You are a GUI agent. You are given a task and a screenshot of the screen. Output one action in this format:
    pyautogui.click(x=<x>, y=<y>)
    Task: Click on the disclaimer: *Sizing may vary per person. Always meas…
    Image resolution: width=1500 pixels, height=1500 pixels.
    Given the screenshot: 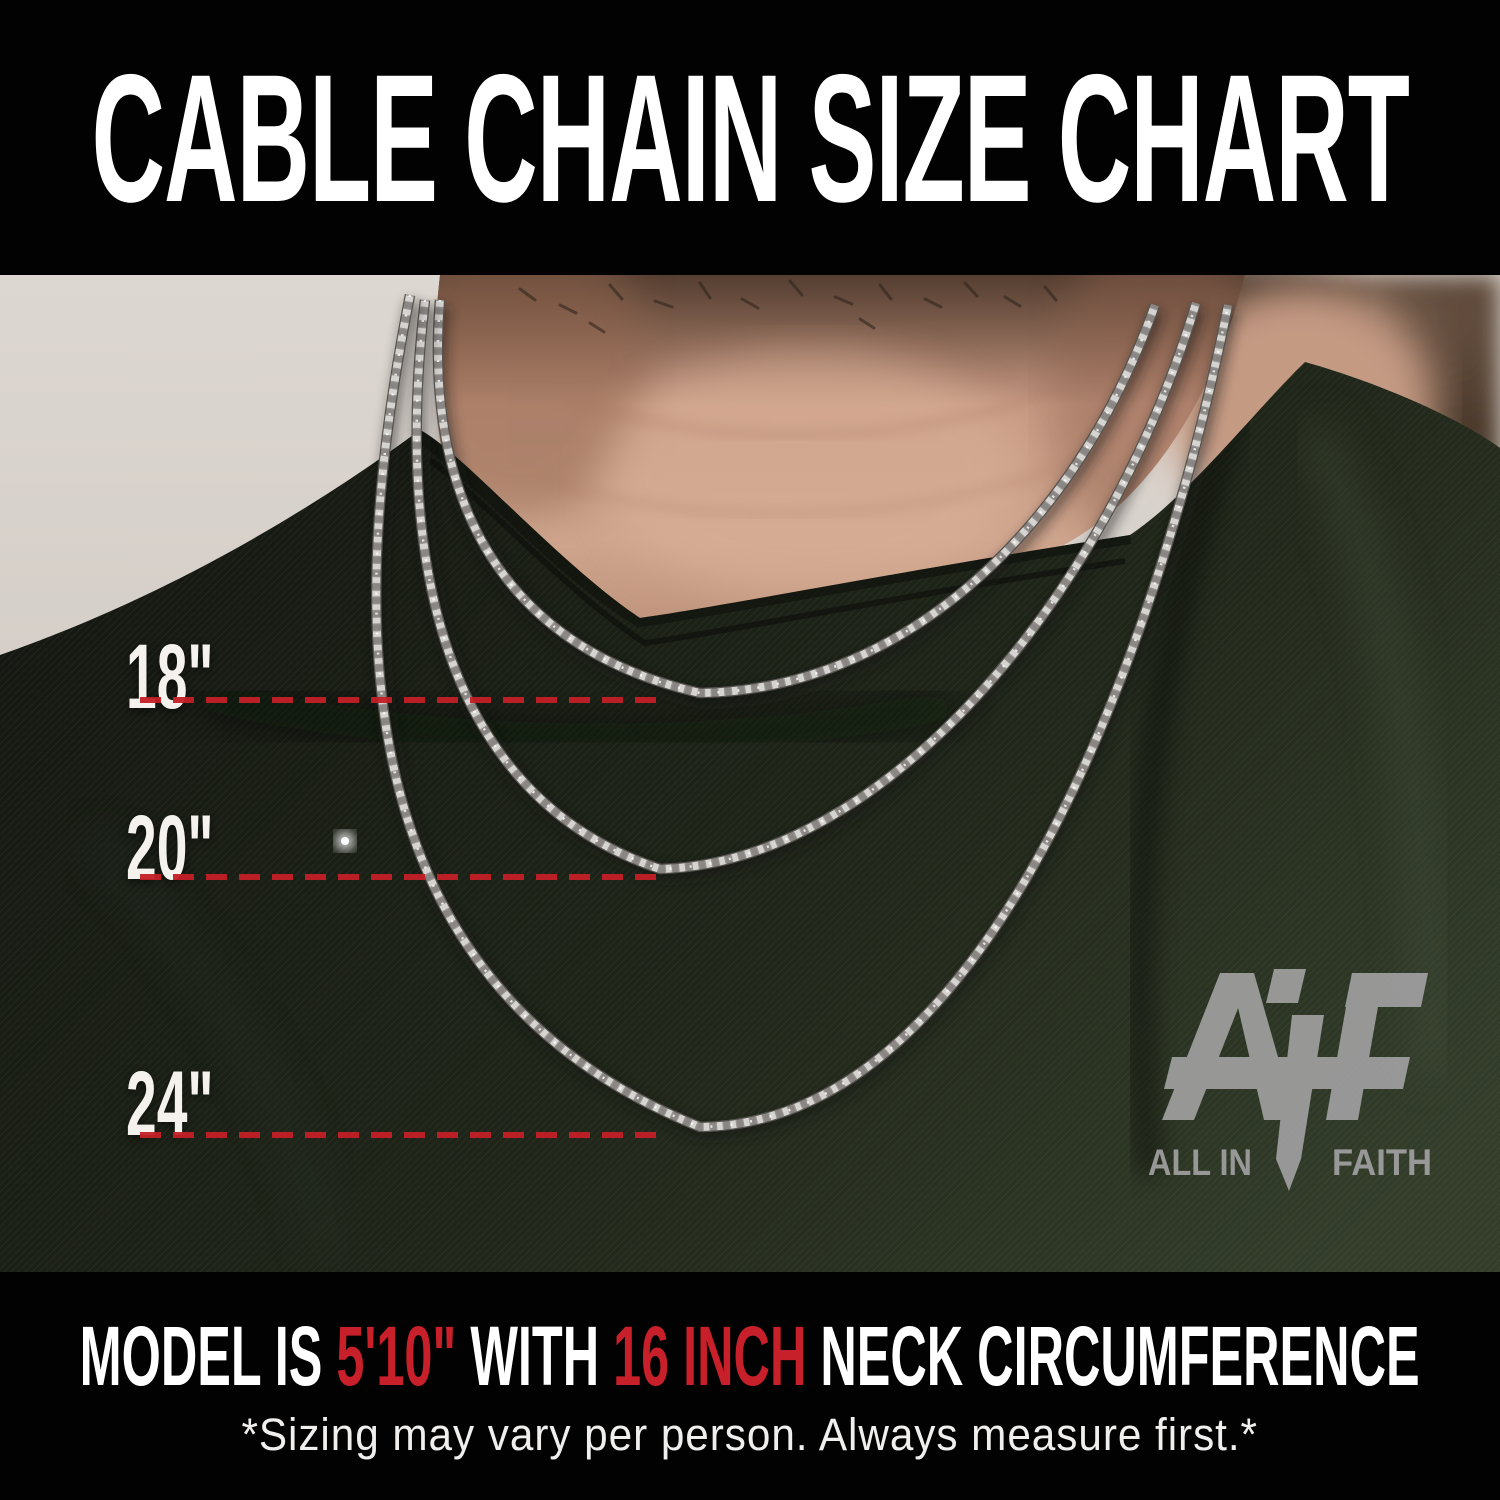 What is the action you would take?
    pyautogui.click(x=750, y=1434)
    